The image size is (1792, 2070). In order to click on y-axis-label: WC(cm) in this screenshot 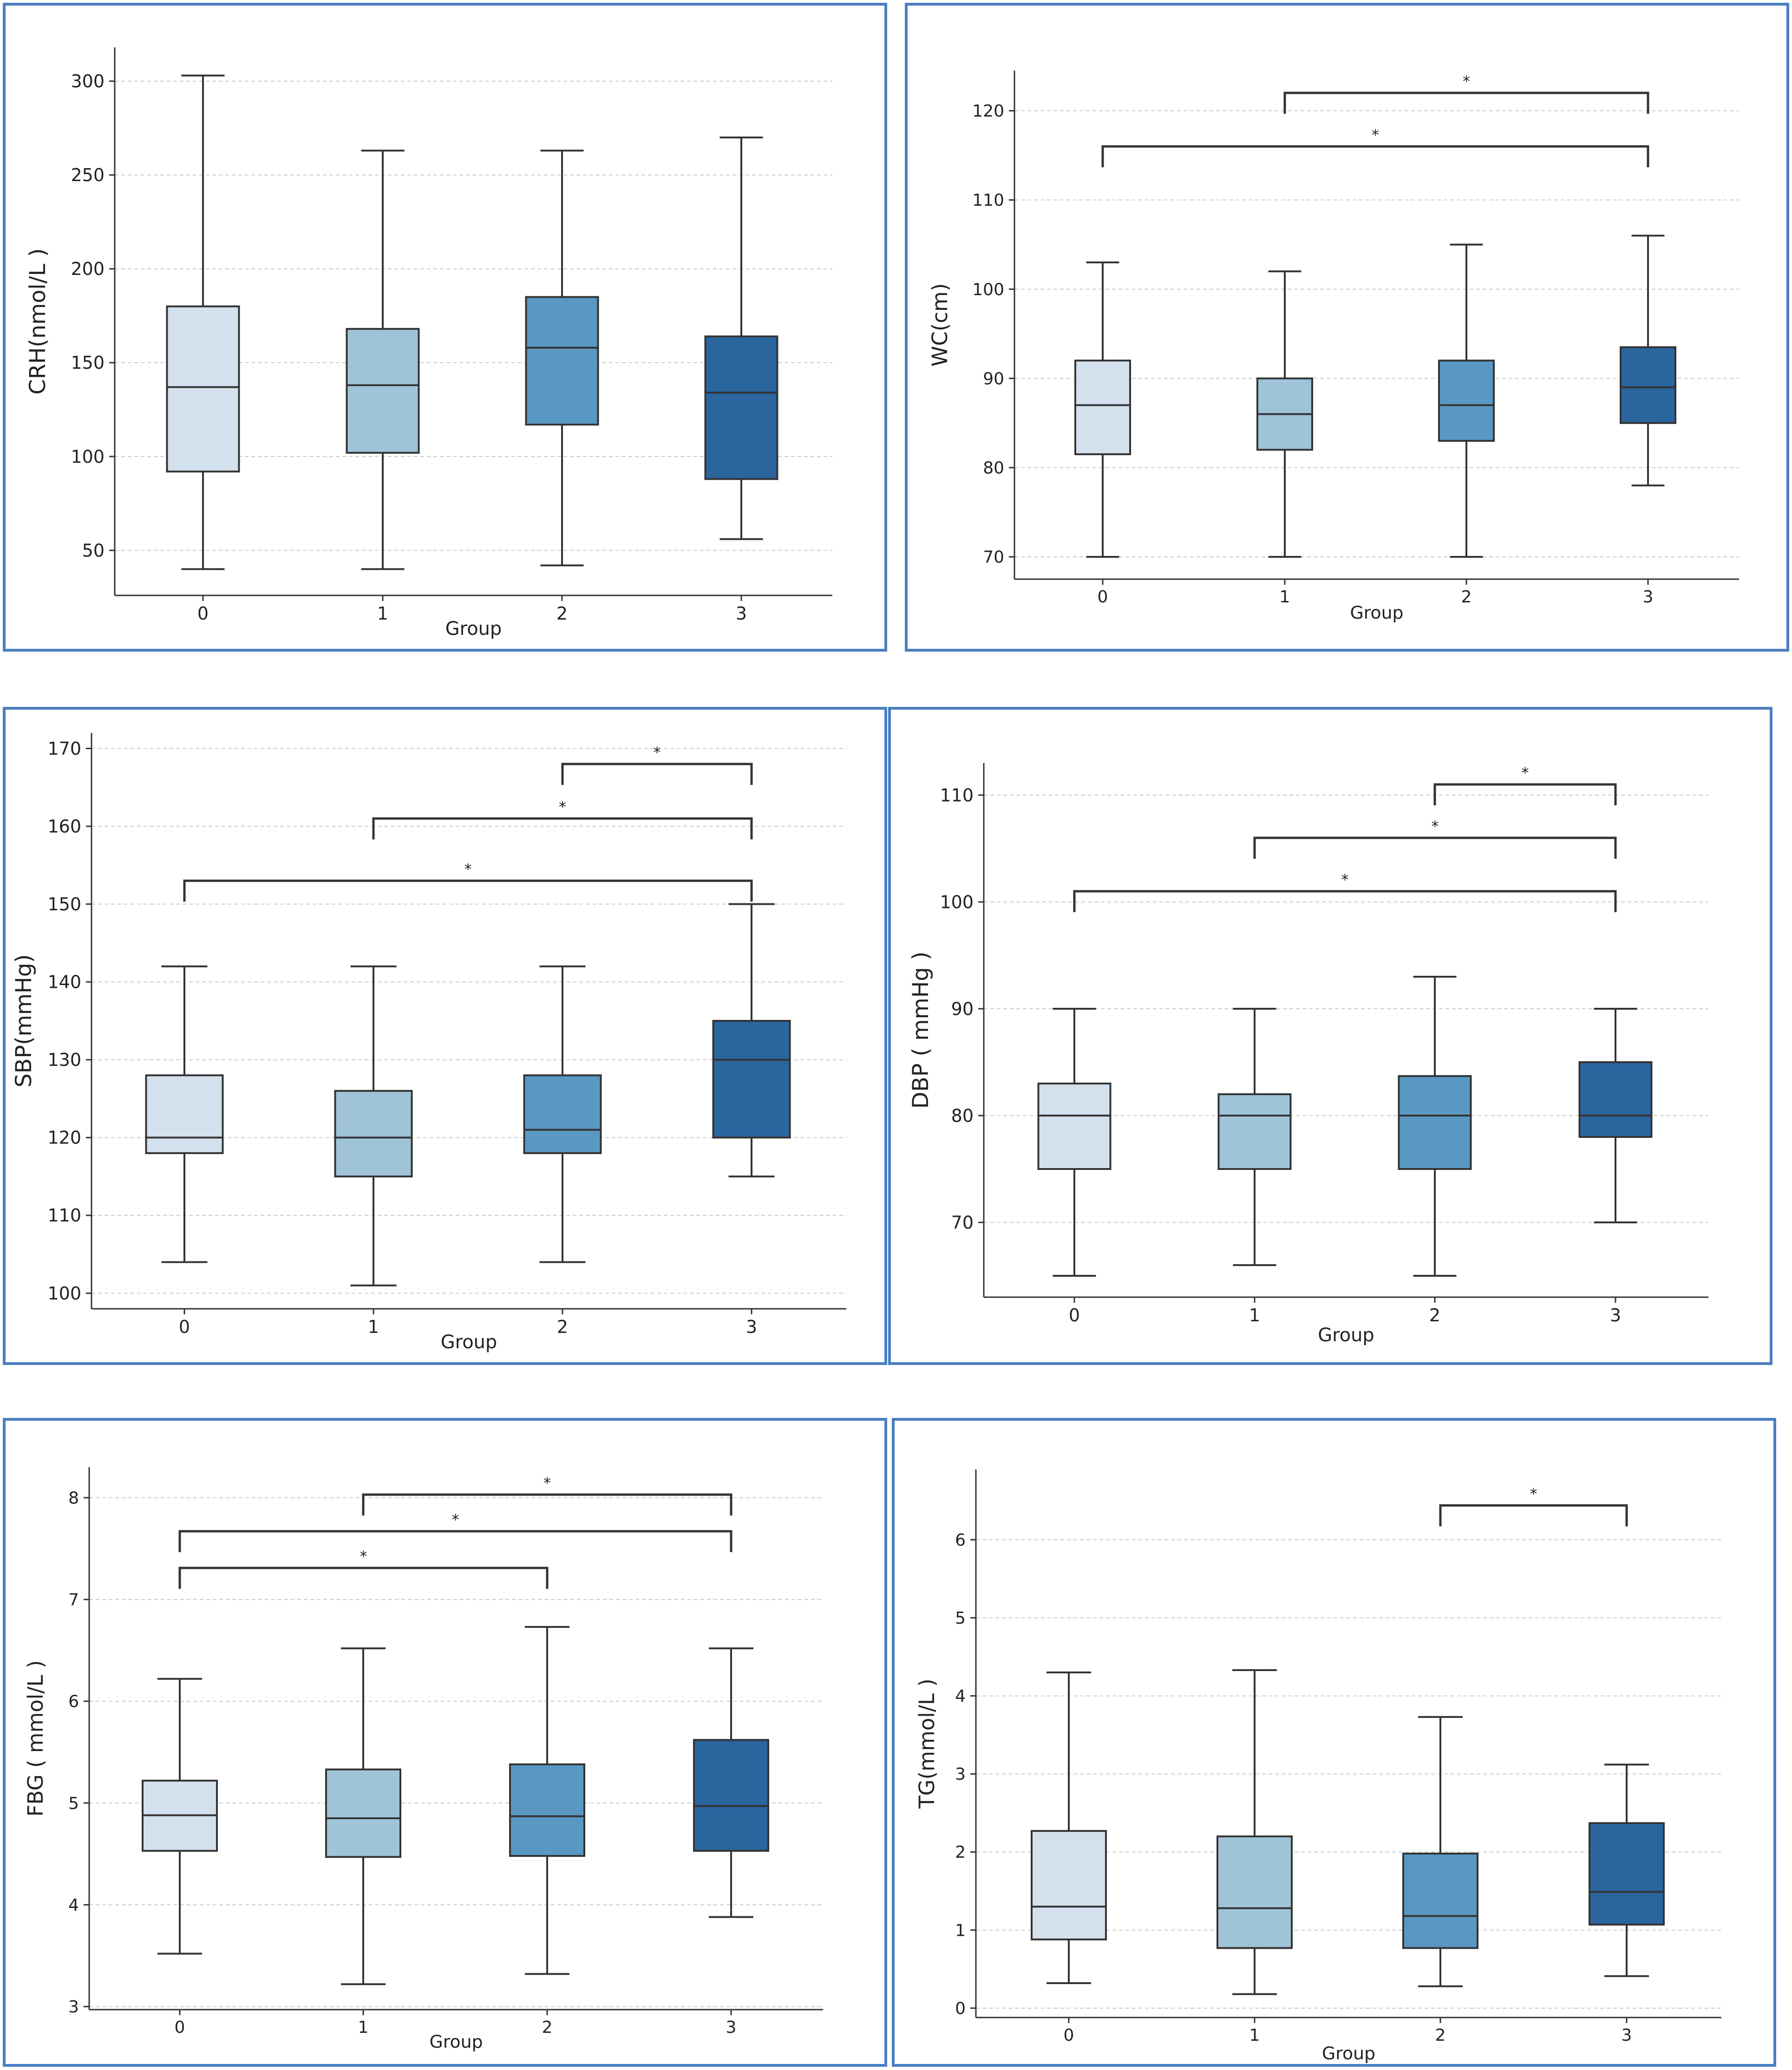, I will do `click(940, 325)`.